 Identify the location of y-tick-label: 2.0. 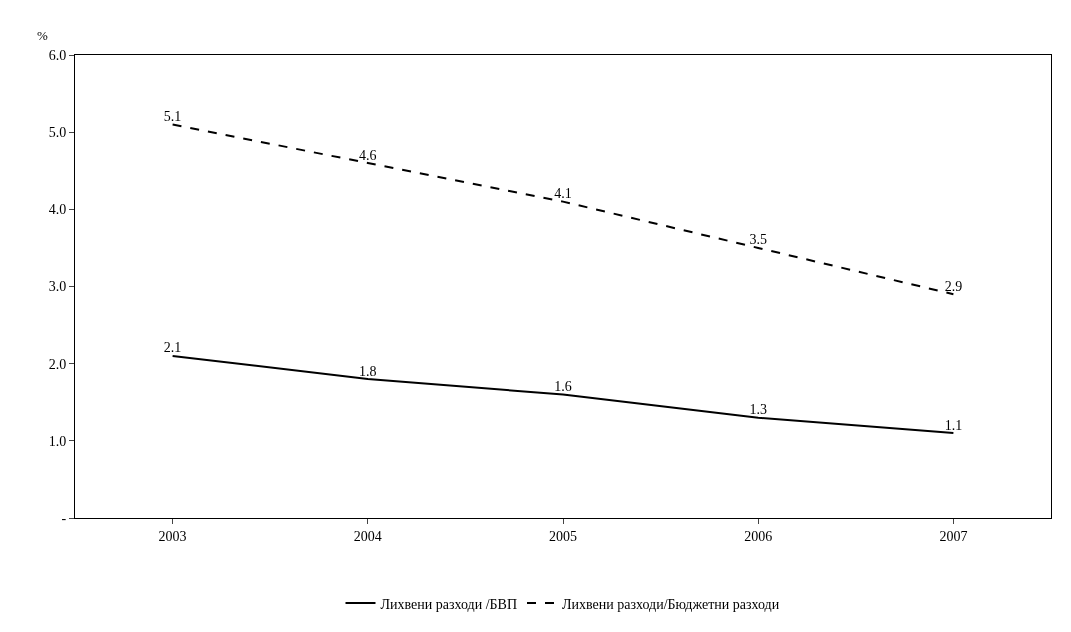
(57, 364).